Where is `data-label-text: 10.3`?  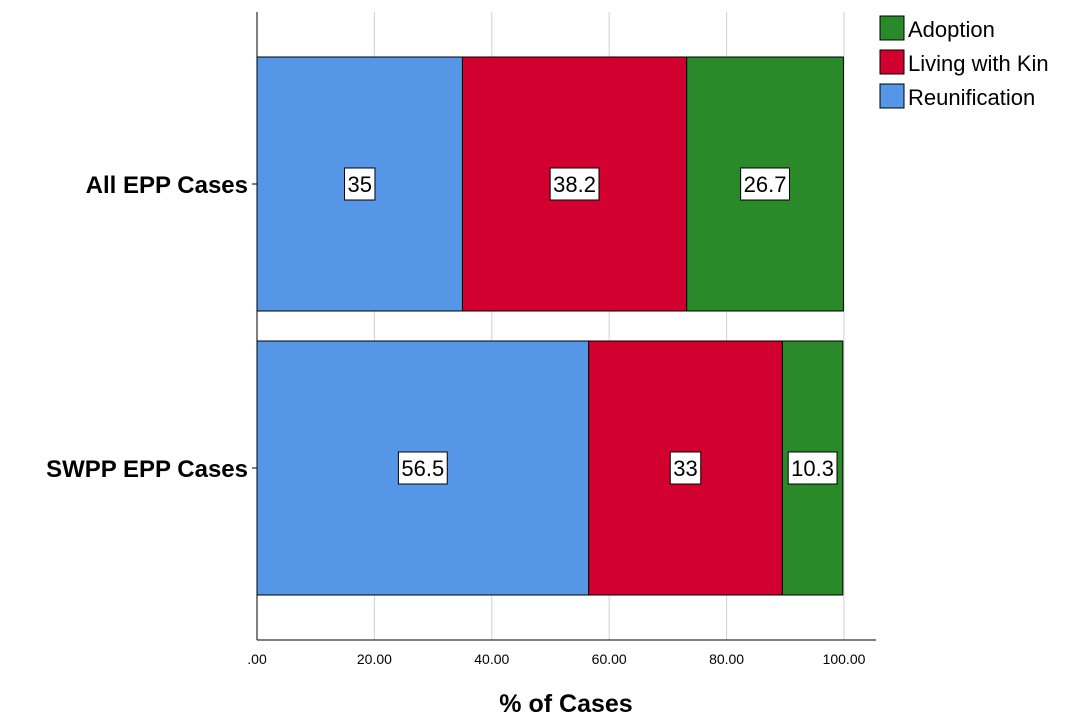 data-label-text: 10.3 is located at coordinates (812, 468).